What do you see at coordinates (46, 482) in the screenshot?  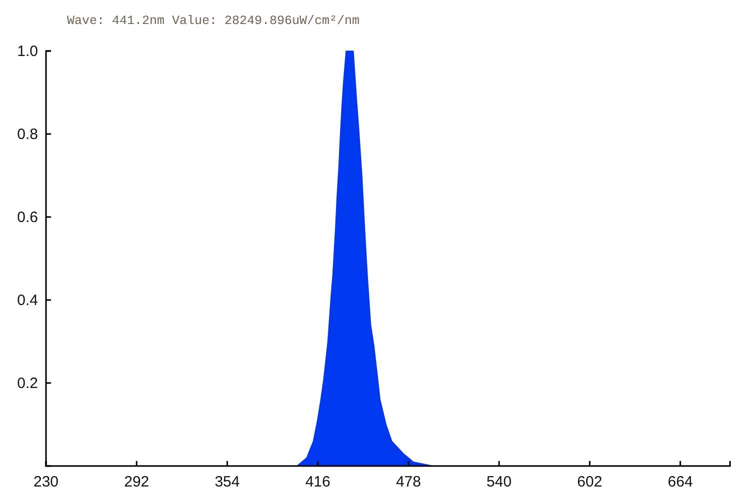 I see `x-tick-label: 230` at bounding box center [46, 482].